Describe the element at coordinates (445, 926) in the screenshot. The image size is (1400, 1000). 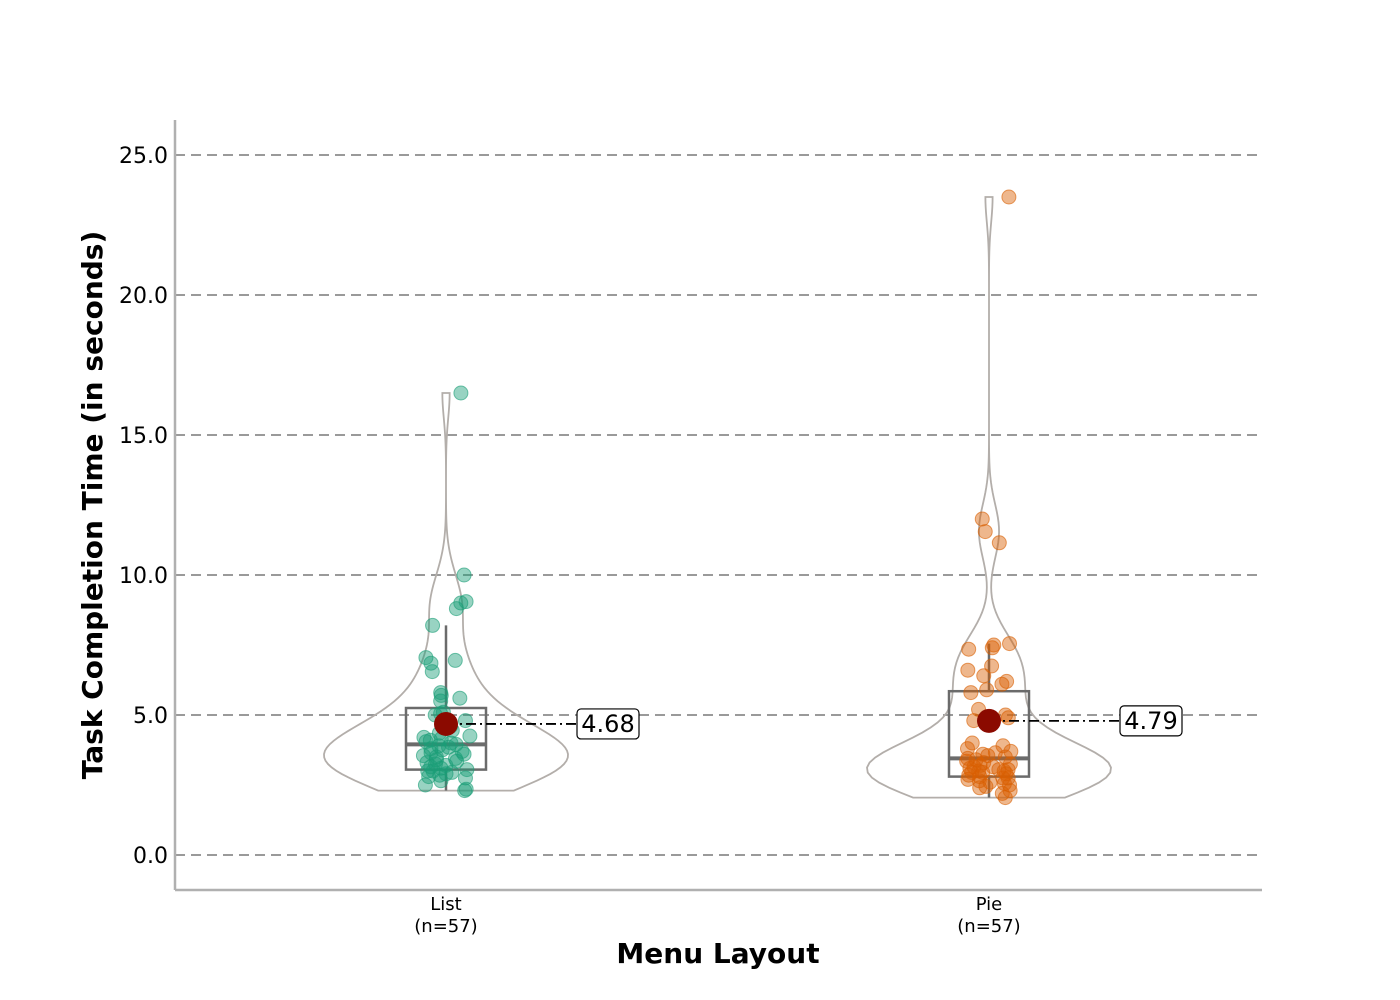
I see `x-tick-n-list: (n=57)` at that location.